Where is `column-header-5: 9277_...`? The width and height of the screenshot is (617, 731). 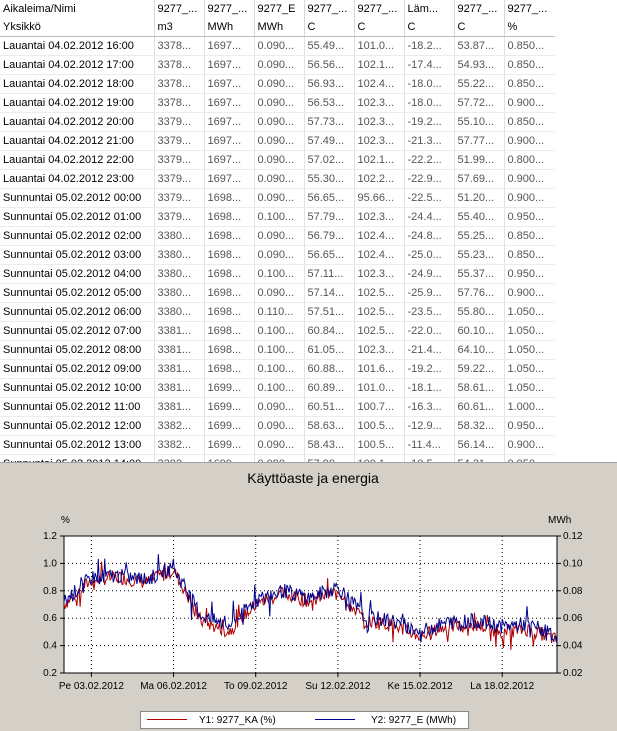 column-header-5: 9277_... is located at coordinates (379, 9).